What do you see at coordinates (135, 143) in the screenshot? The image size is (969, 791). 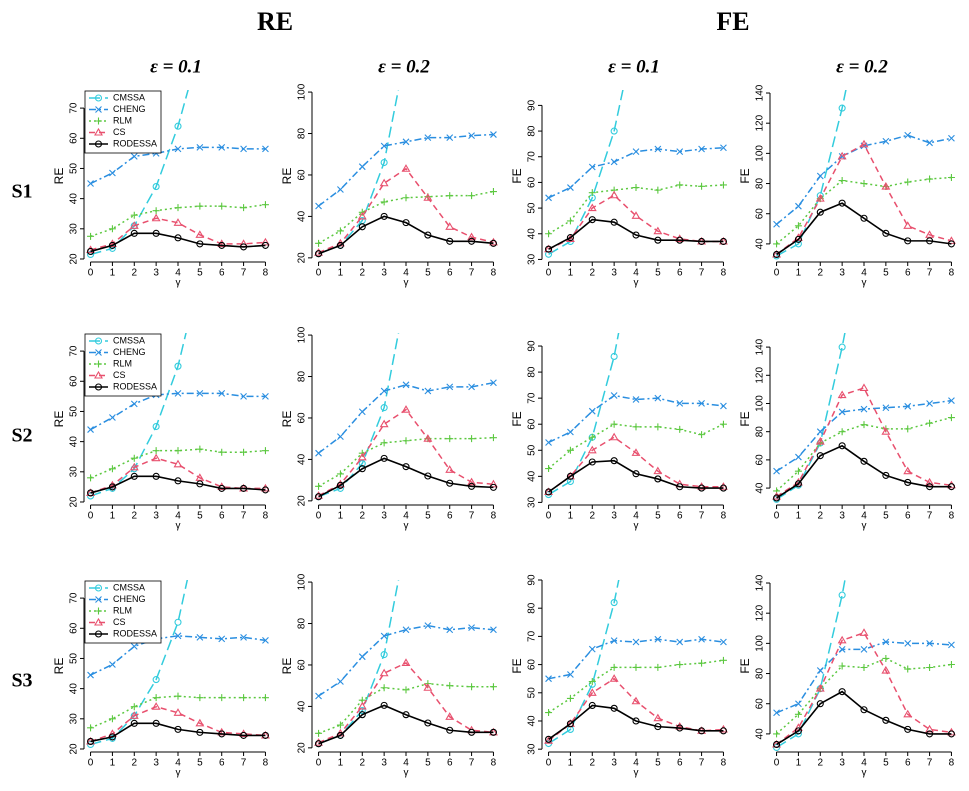 I see `legend-label: RODESSA` at bounding box center [135, 143].